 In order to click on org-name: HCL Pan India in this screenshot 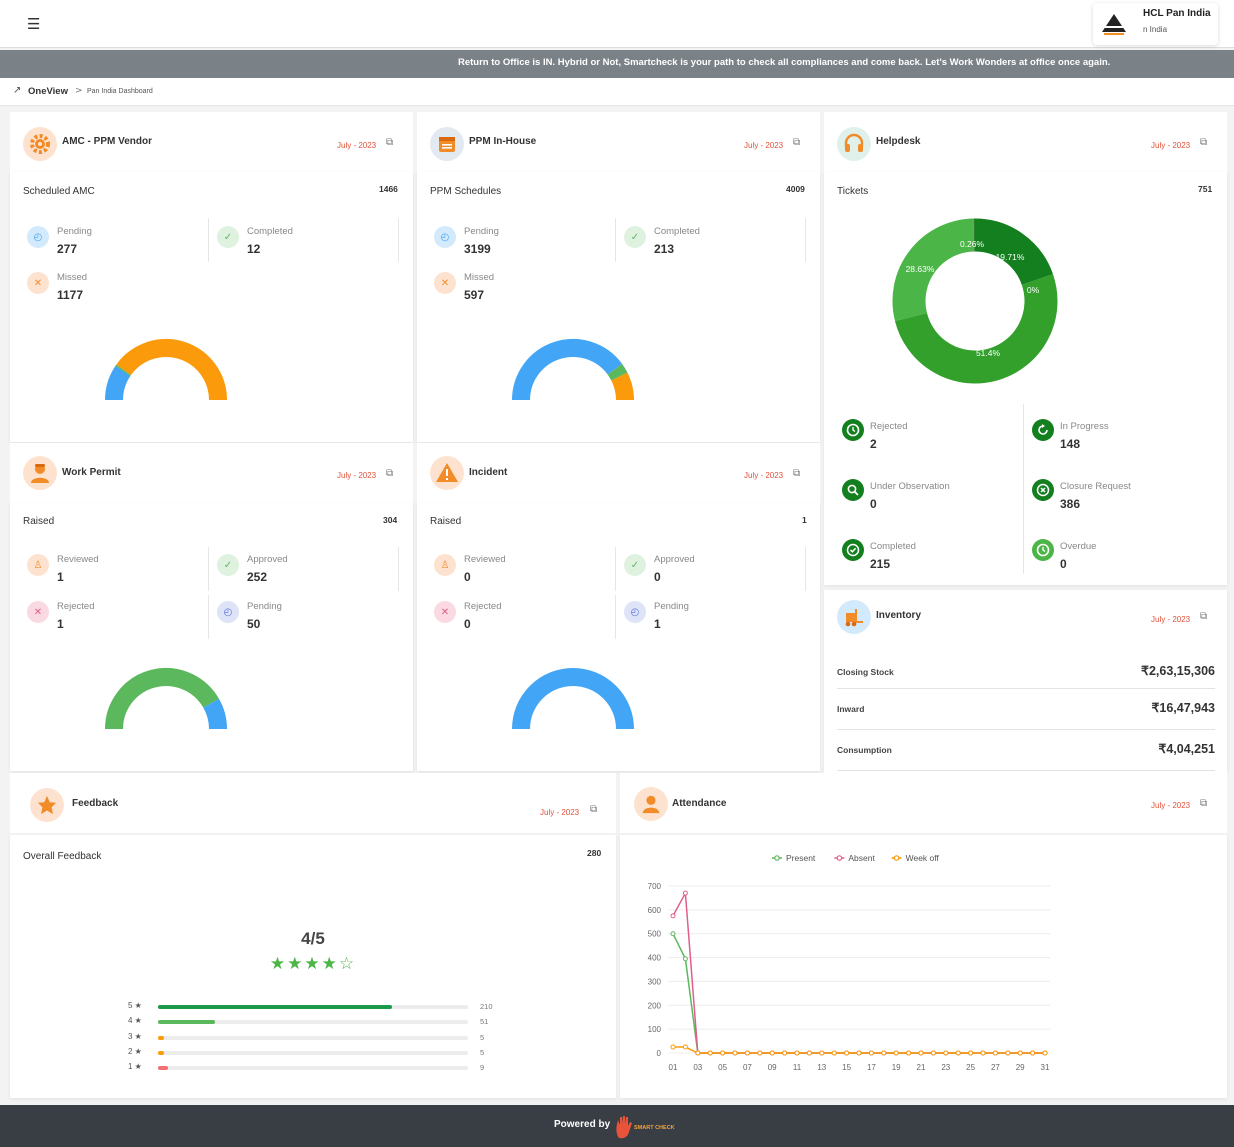, I will do `click(1177, 13)`.